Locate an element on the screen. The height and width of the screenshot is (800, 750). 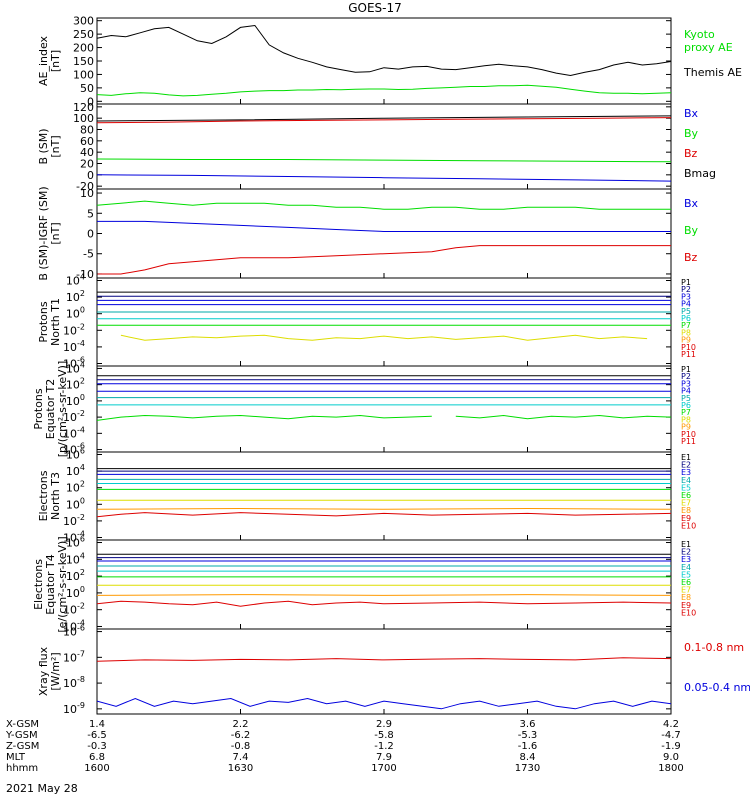
y-tick-label: 50 is located at coordinates (87, 88).